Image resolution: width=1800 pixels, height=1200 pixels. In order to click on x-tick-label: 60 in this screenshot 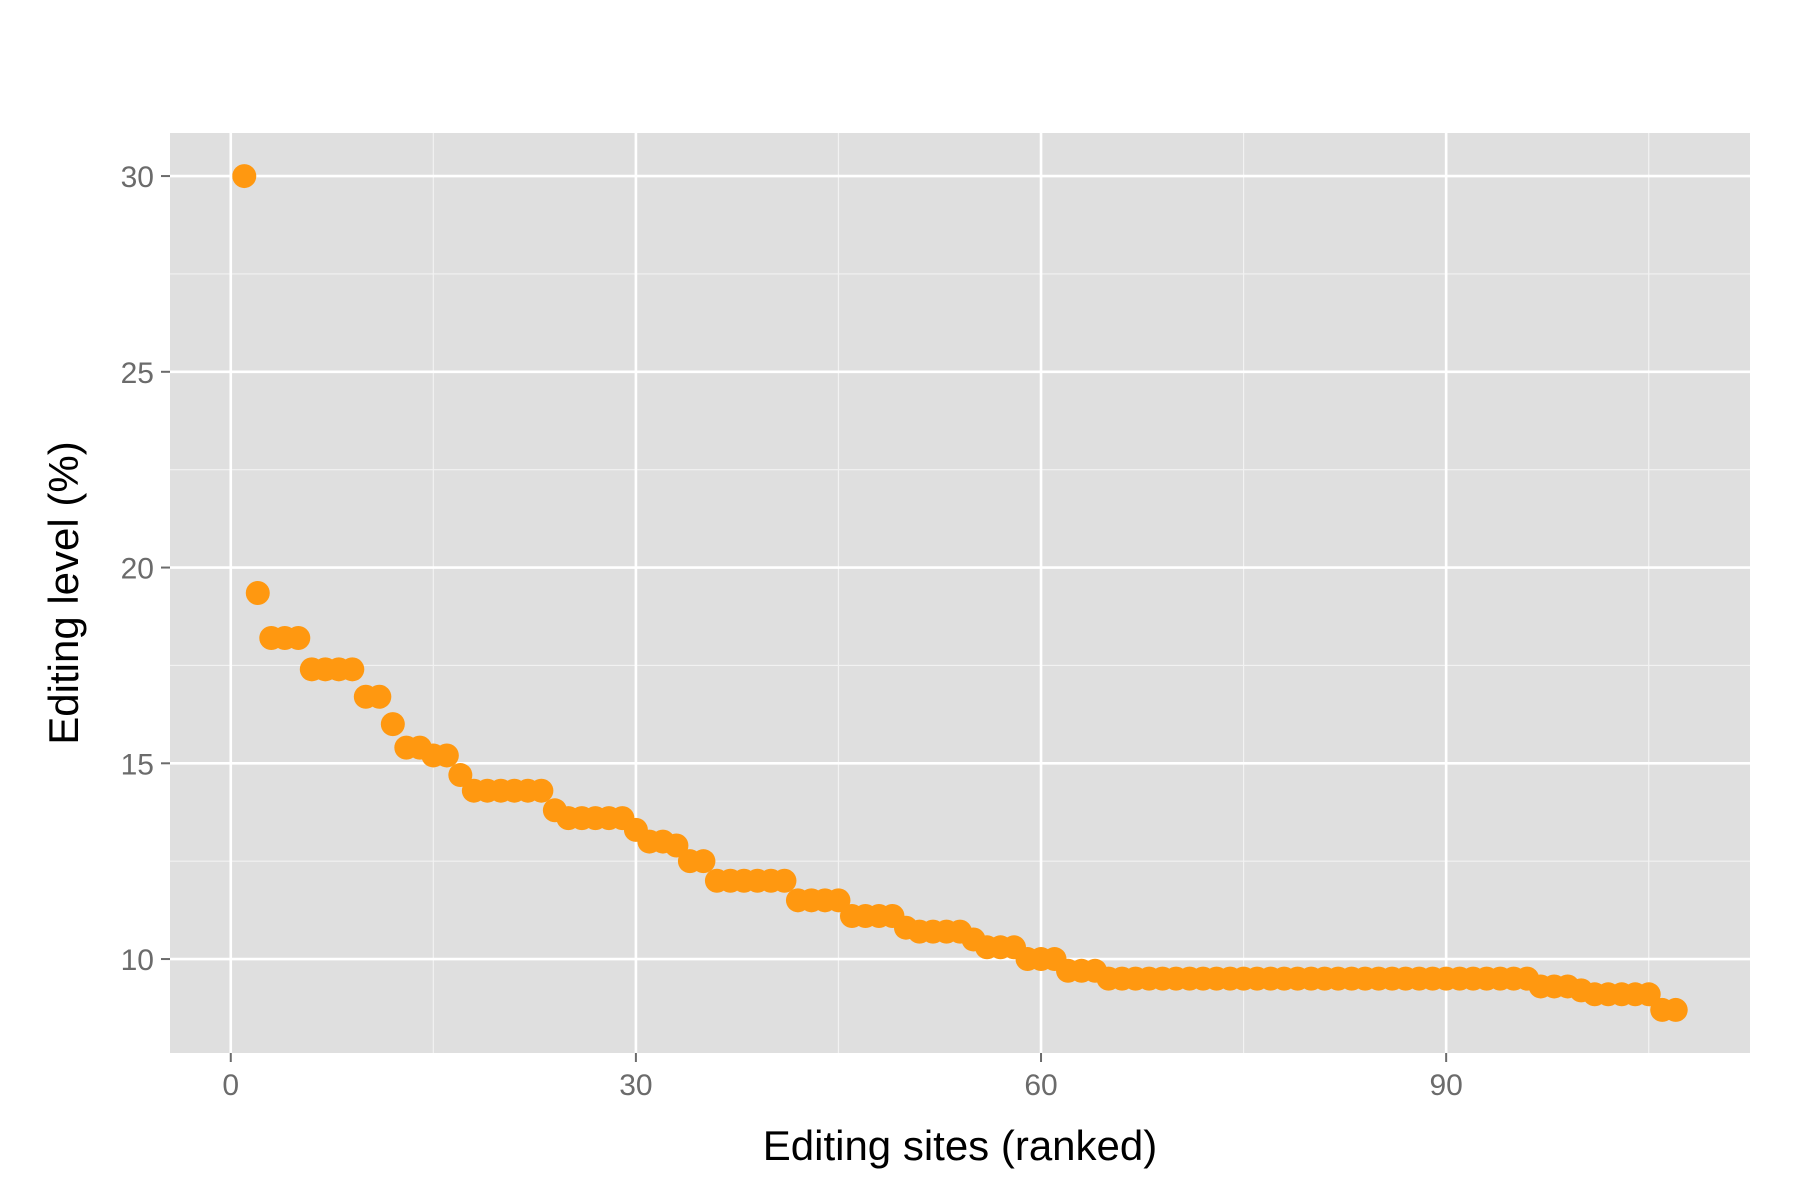, I will do `click(1040, 1085)`.